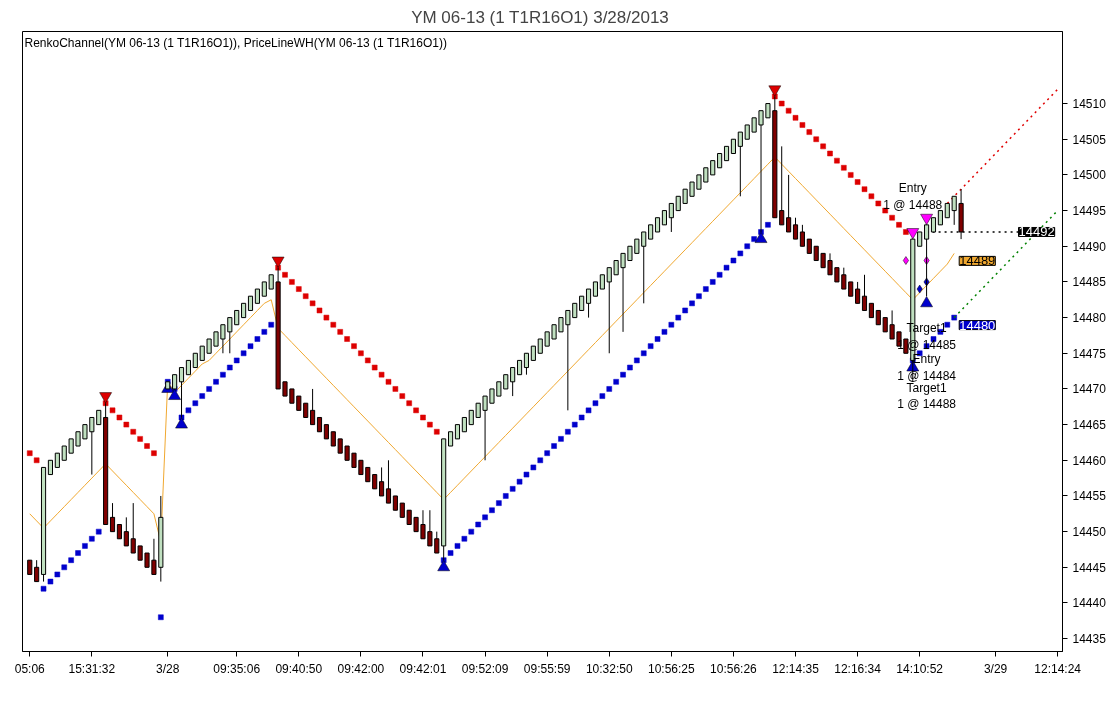  What do you see at coordinates (671, 668) in the screenshot?
I see `x-tick-label: 10:56:25` at bounding box center [671, 668].